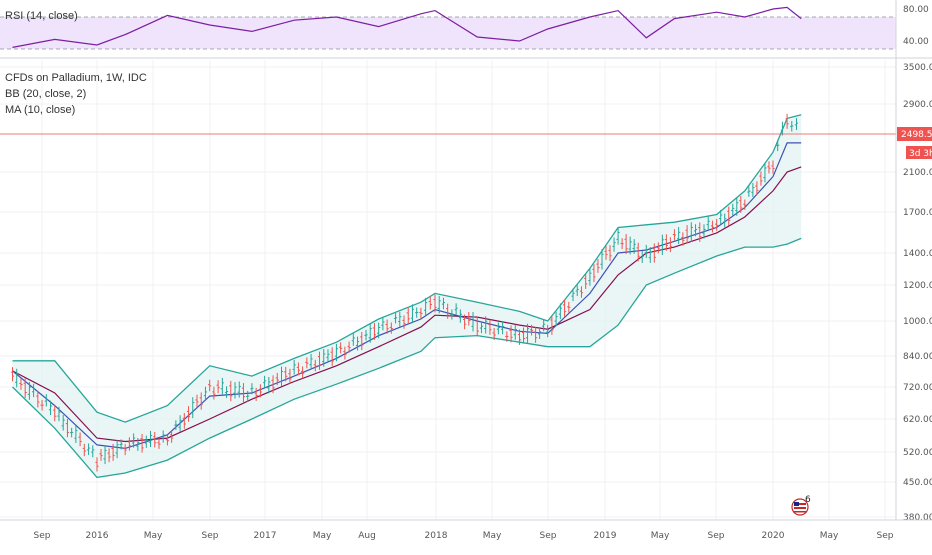  I want to click on rsi-label: RSI (14, close), so click(41, 16).